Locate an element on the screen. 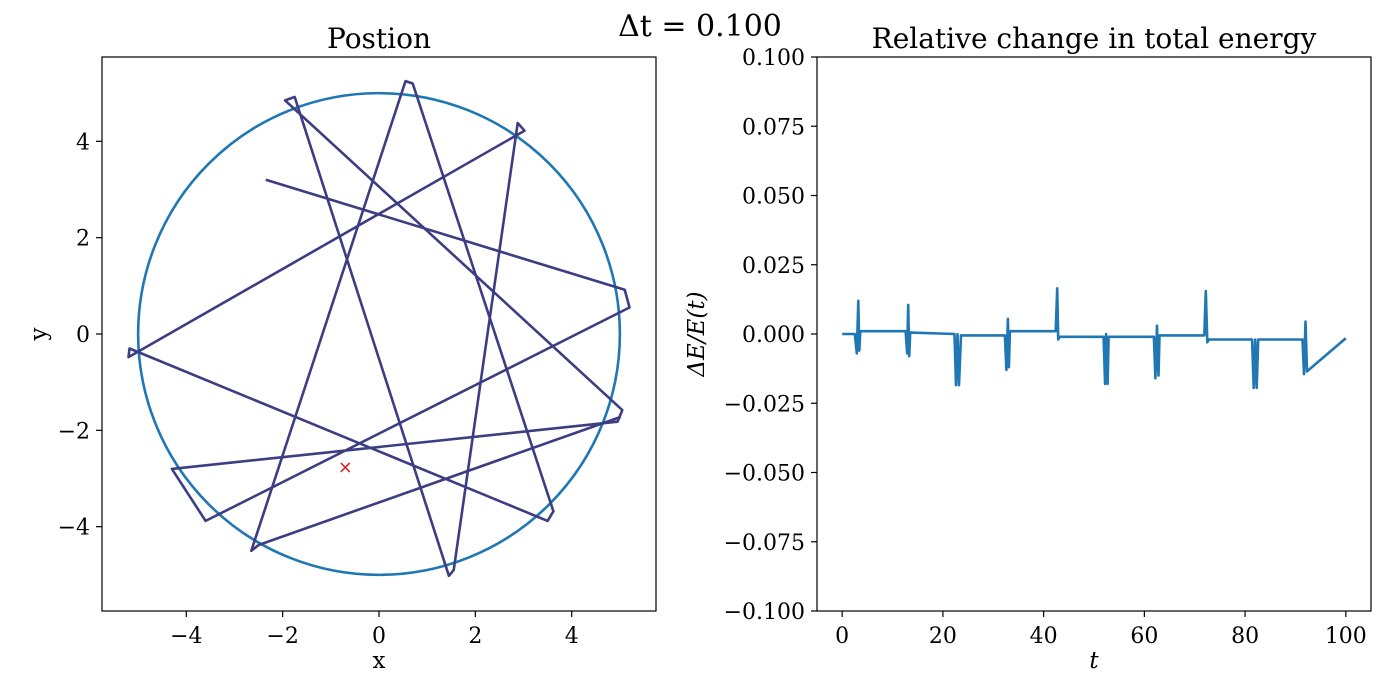 The image size is (1400, 700). energy-ytick-label: 0.000 is located at coordinates (773, 335).